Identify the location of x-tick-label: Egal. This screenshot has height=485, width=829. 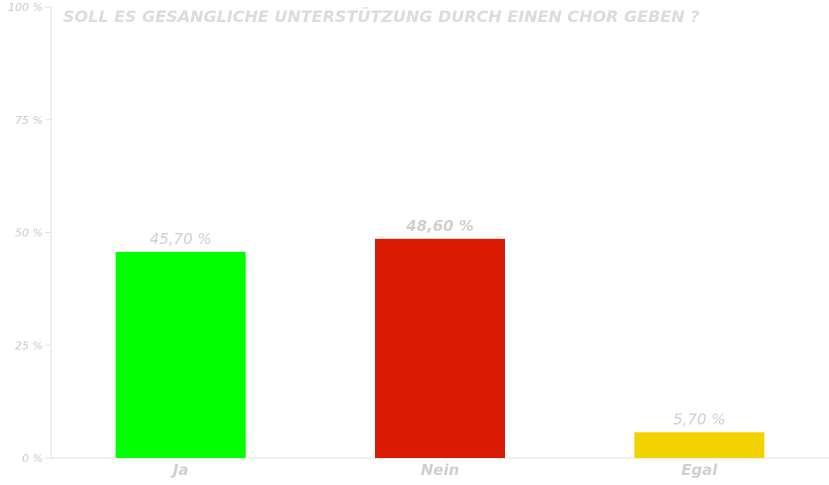
(699, 470).